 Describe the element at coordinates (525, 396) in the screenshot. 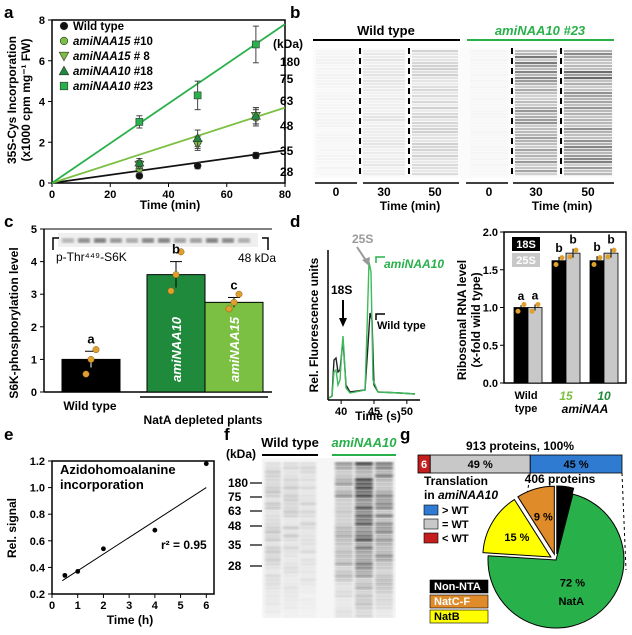

I see `d-cat-label: Wild` at that location.